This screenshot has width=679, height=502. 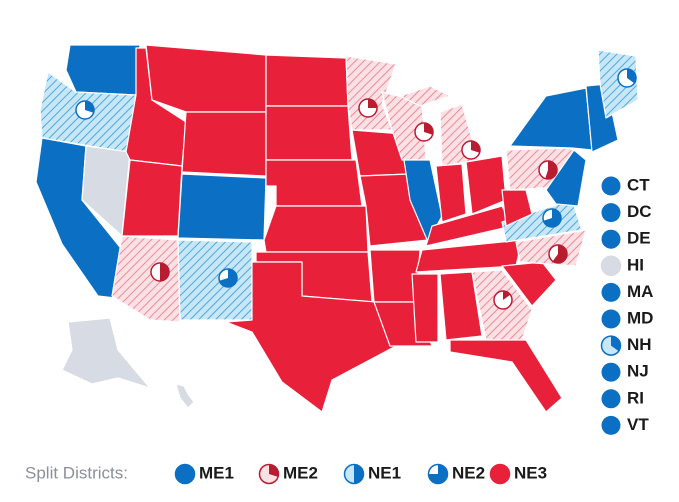 I want to click on state-label: MA, so click(x=640, y=291).